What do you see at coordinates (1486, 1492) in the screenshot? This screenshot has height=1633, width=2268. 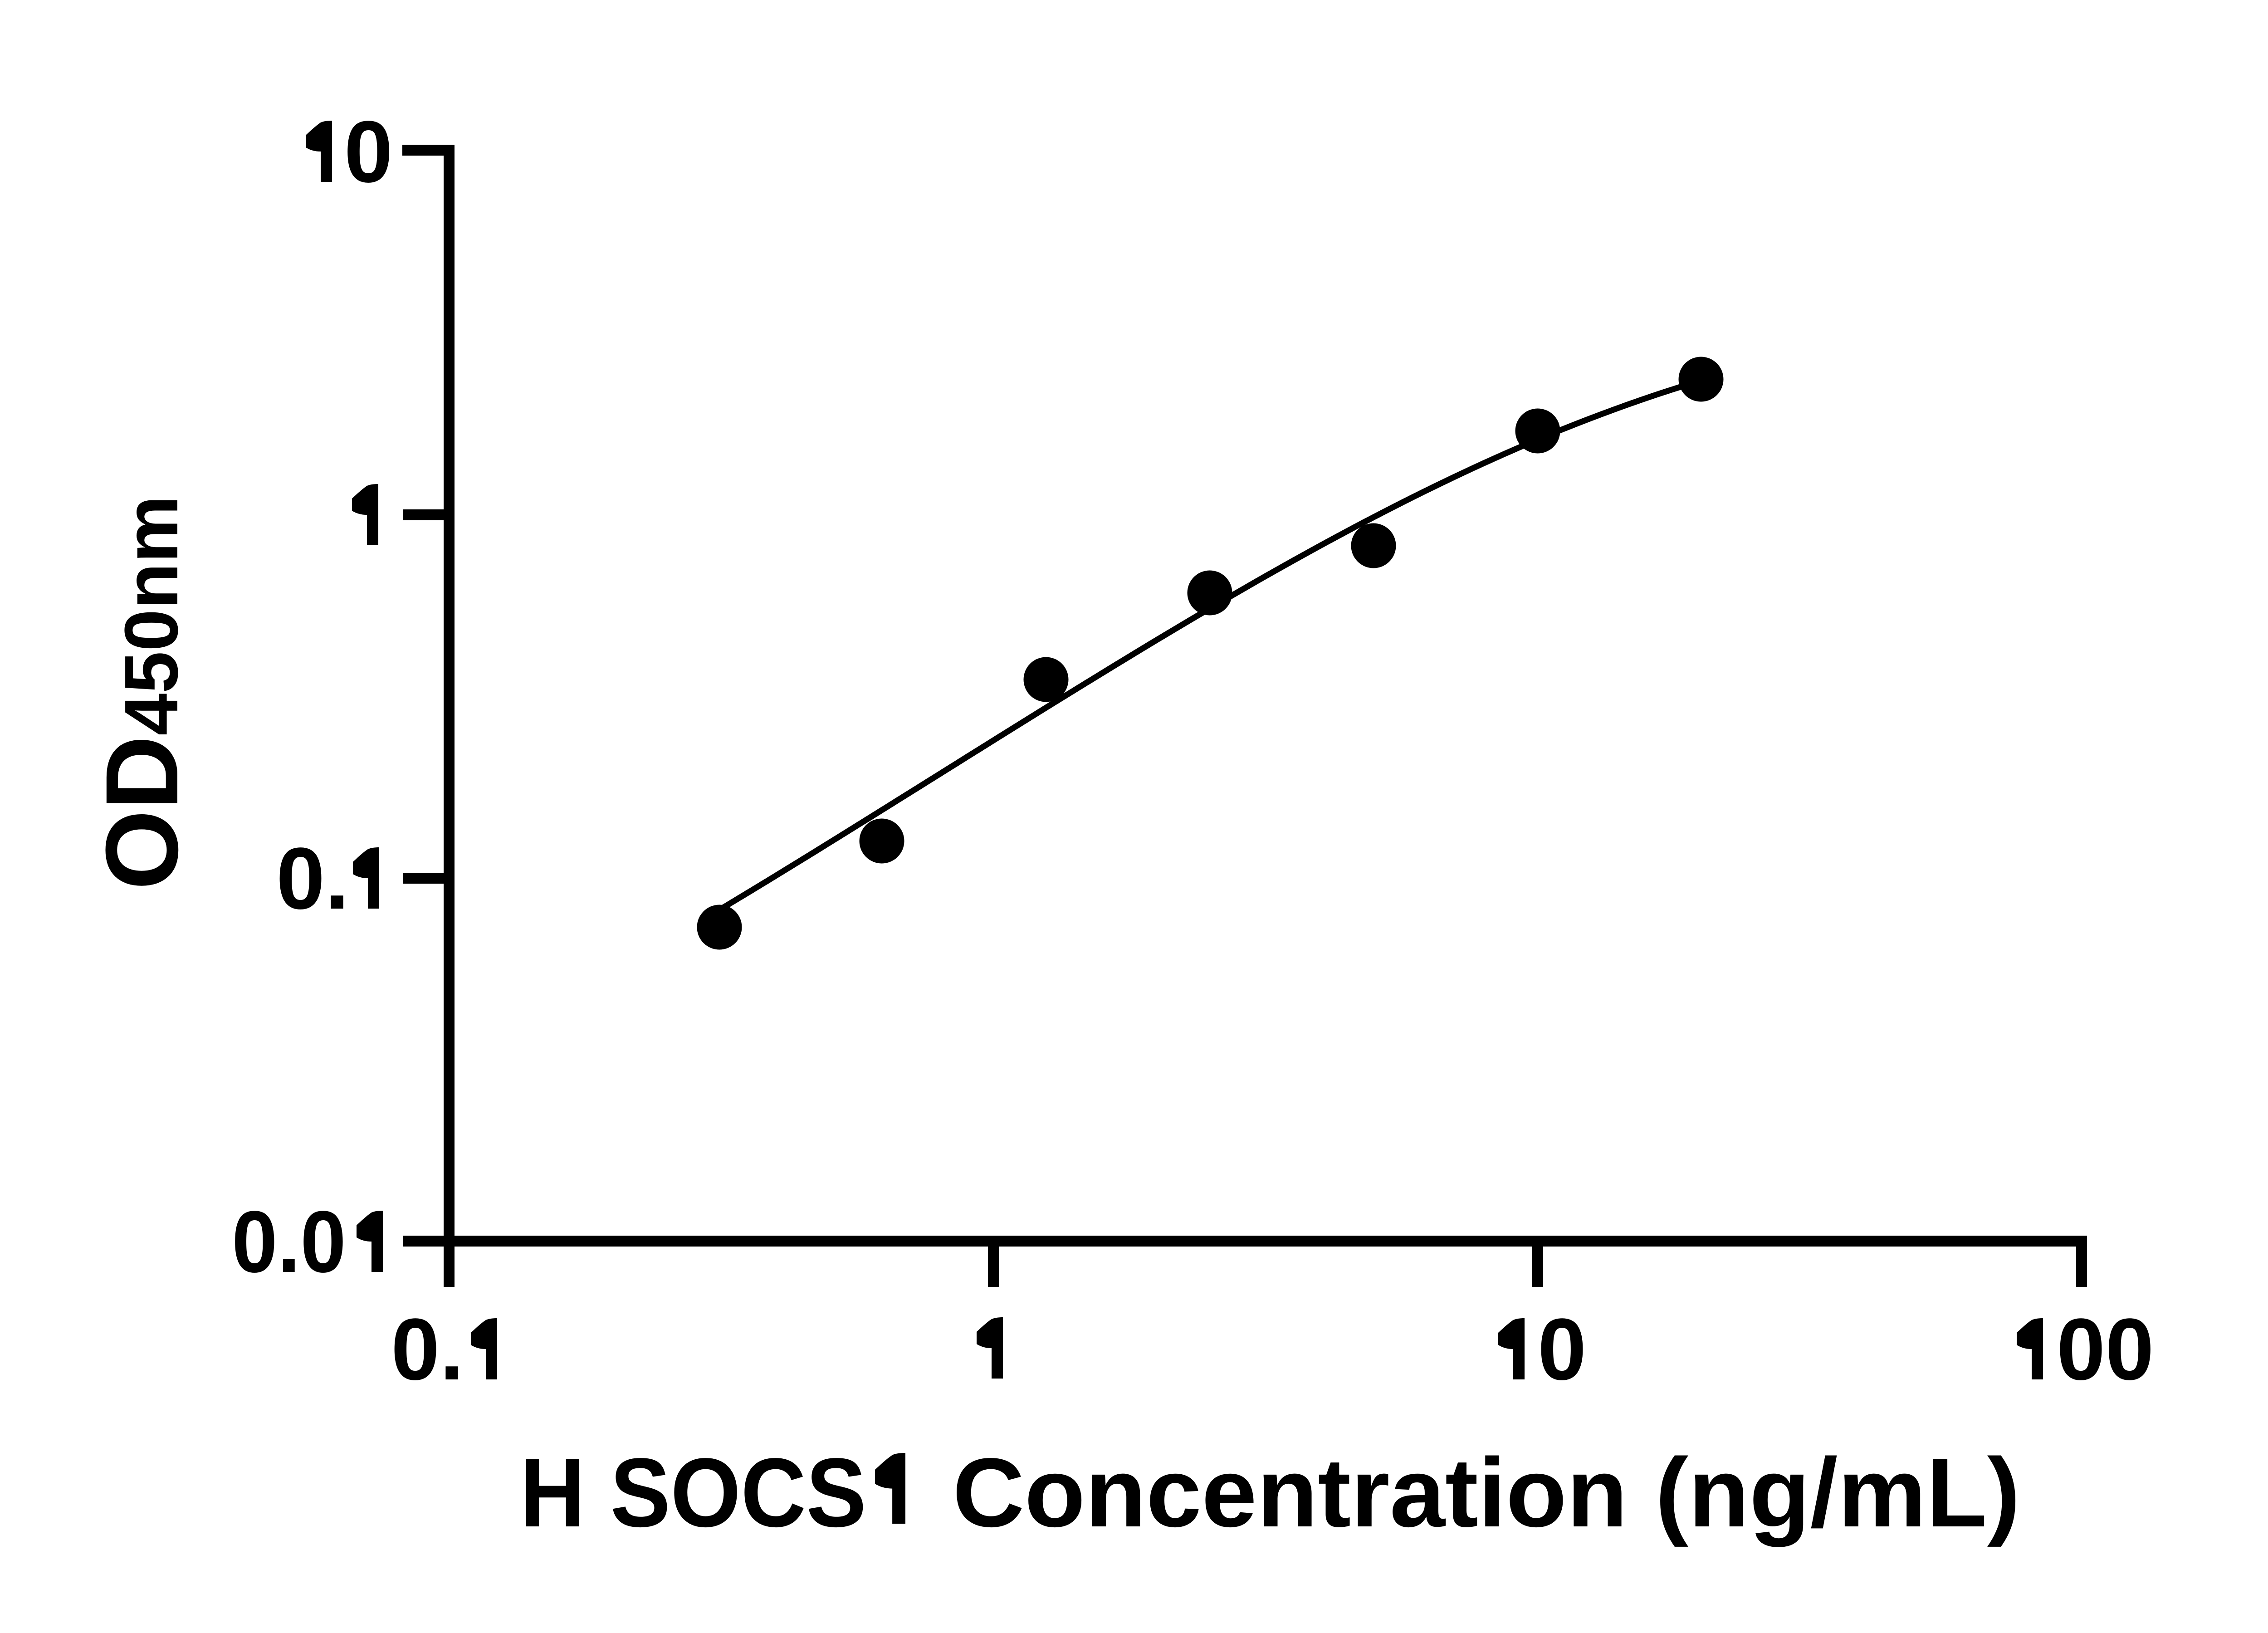 I see `svg-text: Concentration (ng/mL)` at bounding box center [1486, 1492].